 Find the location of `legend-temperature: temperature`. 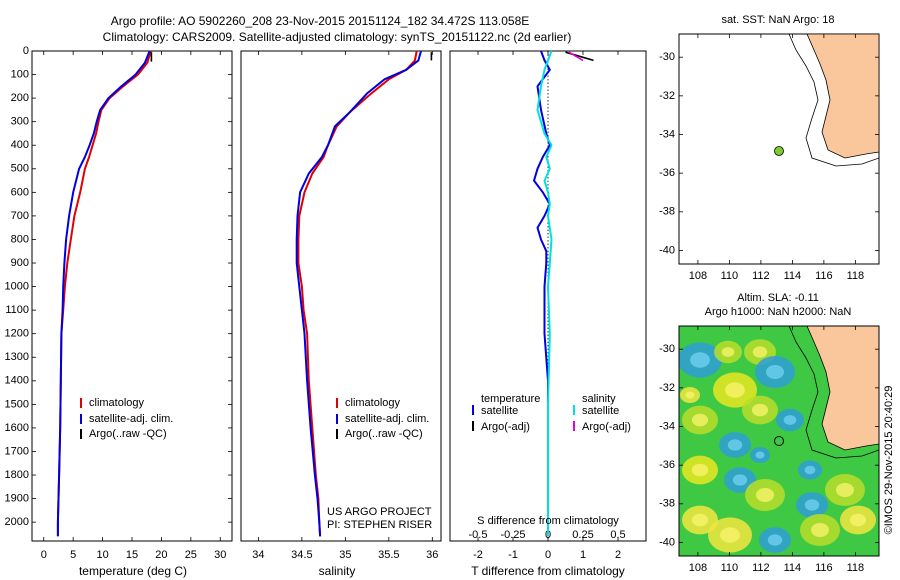

legend-temperature: temperature is located at coordinates (510, 399).